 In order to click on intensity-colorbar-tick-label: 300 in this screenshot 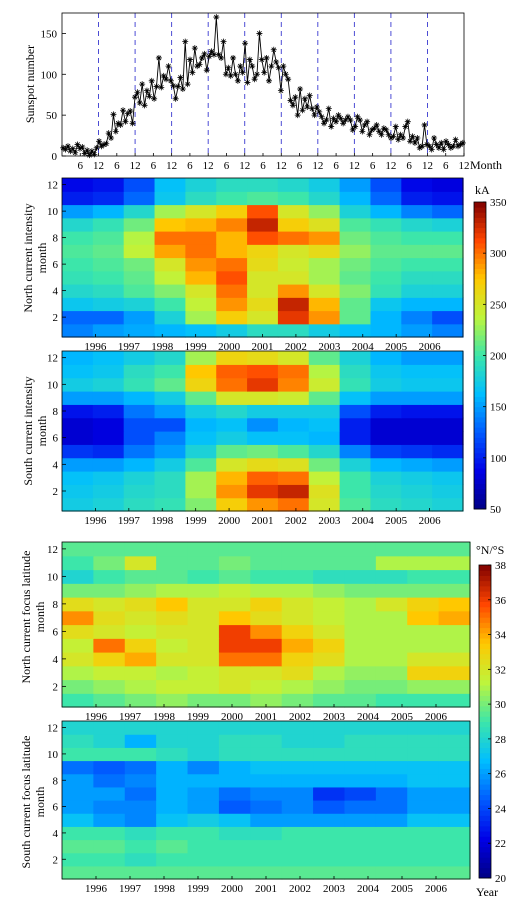, I will do `click(498, 254)`.